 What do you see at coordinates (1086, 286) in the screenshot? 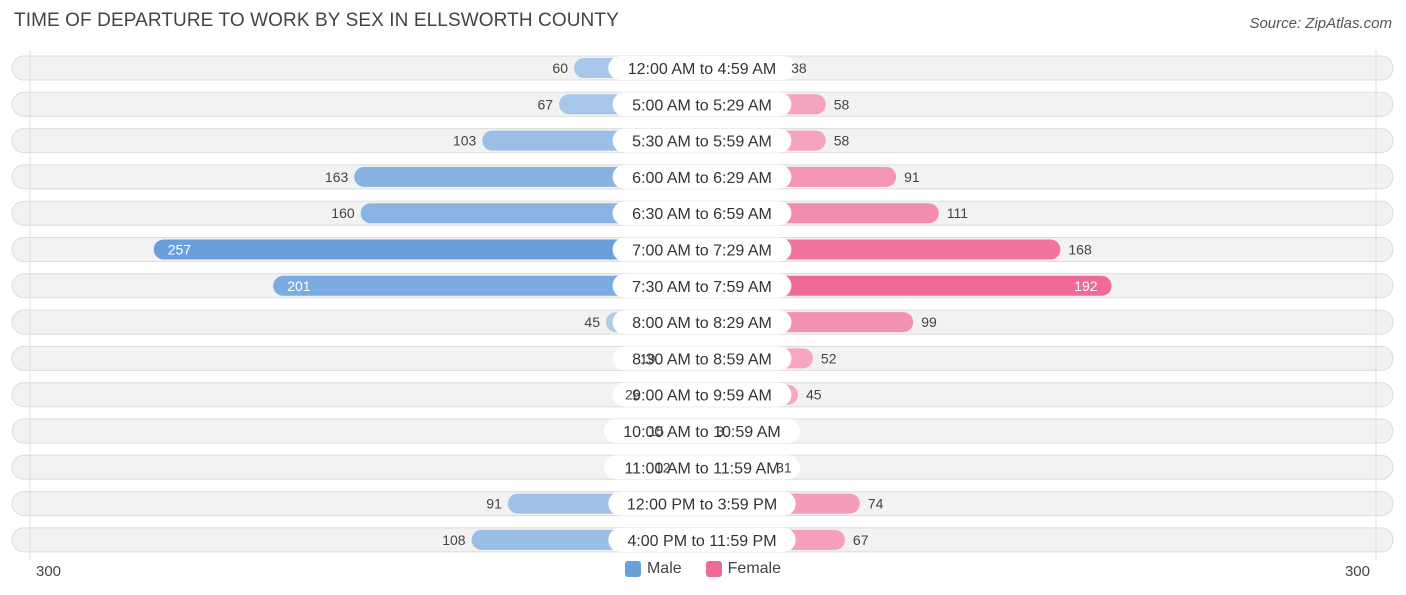
I see `female-value-label: 192` at bounding box center [1086, 286].